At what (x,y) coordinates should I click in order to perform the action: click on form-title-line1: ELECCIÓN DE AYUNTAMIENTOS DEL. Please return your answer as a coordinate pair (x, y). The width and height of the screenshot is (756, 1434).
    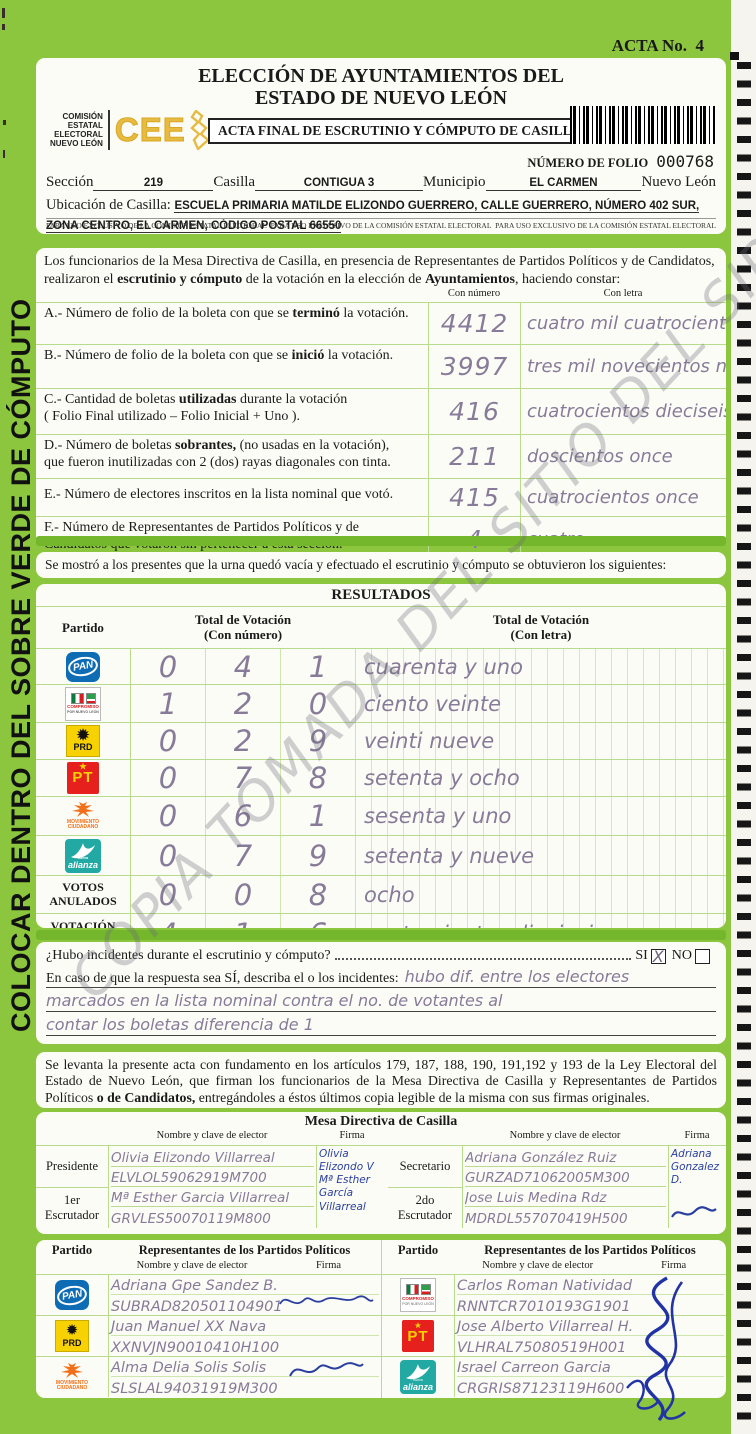
    Looking at the image, I should click on (381, 76).